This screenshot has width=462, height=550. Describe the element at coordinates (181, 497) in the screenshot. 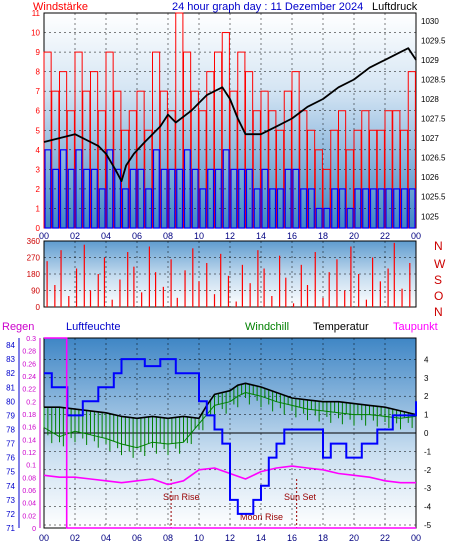

I see `event-sun-rise: Sun Rise` at that location.